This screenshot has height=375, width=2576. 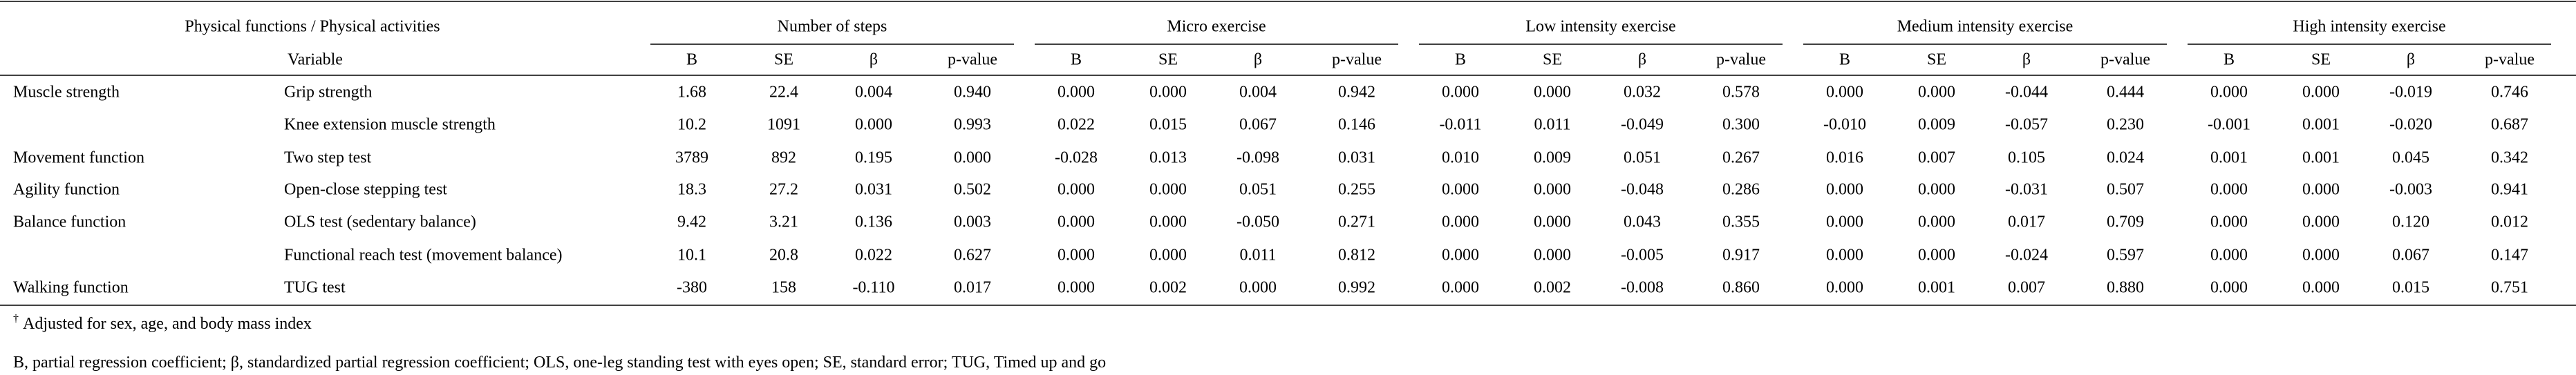 What do you see at coordinates (1258, 222) in the screenshot?
I see `cell: -0.050` at bounding box center [1258, 222].